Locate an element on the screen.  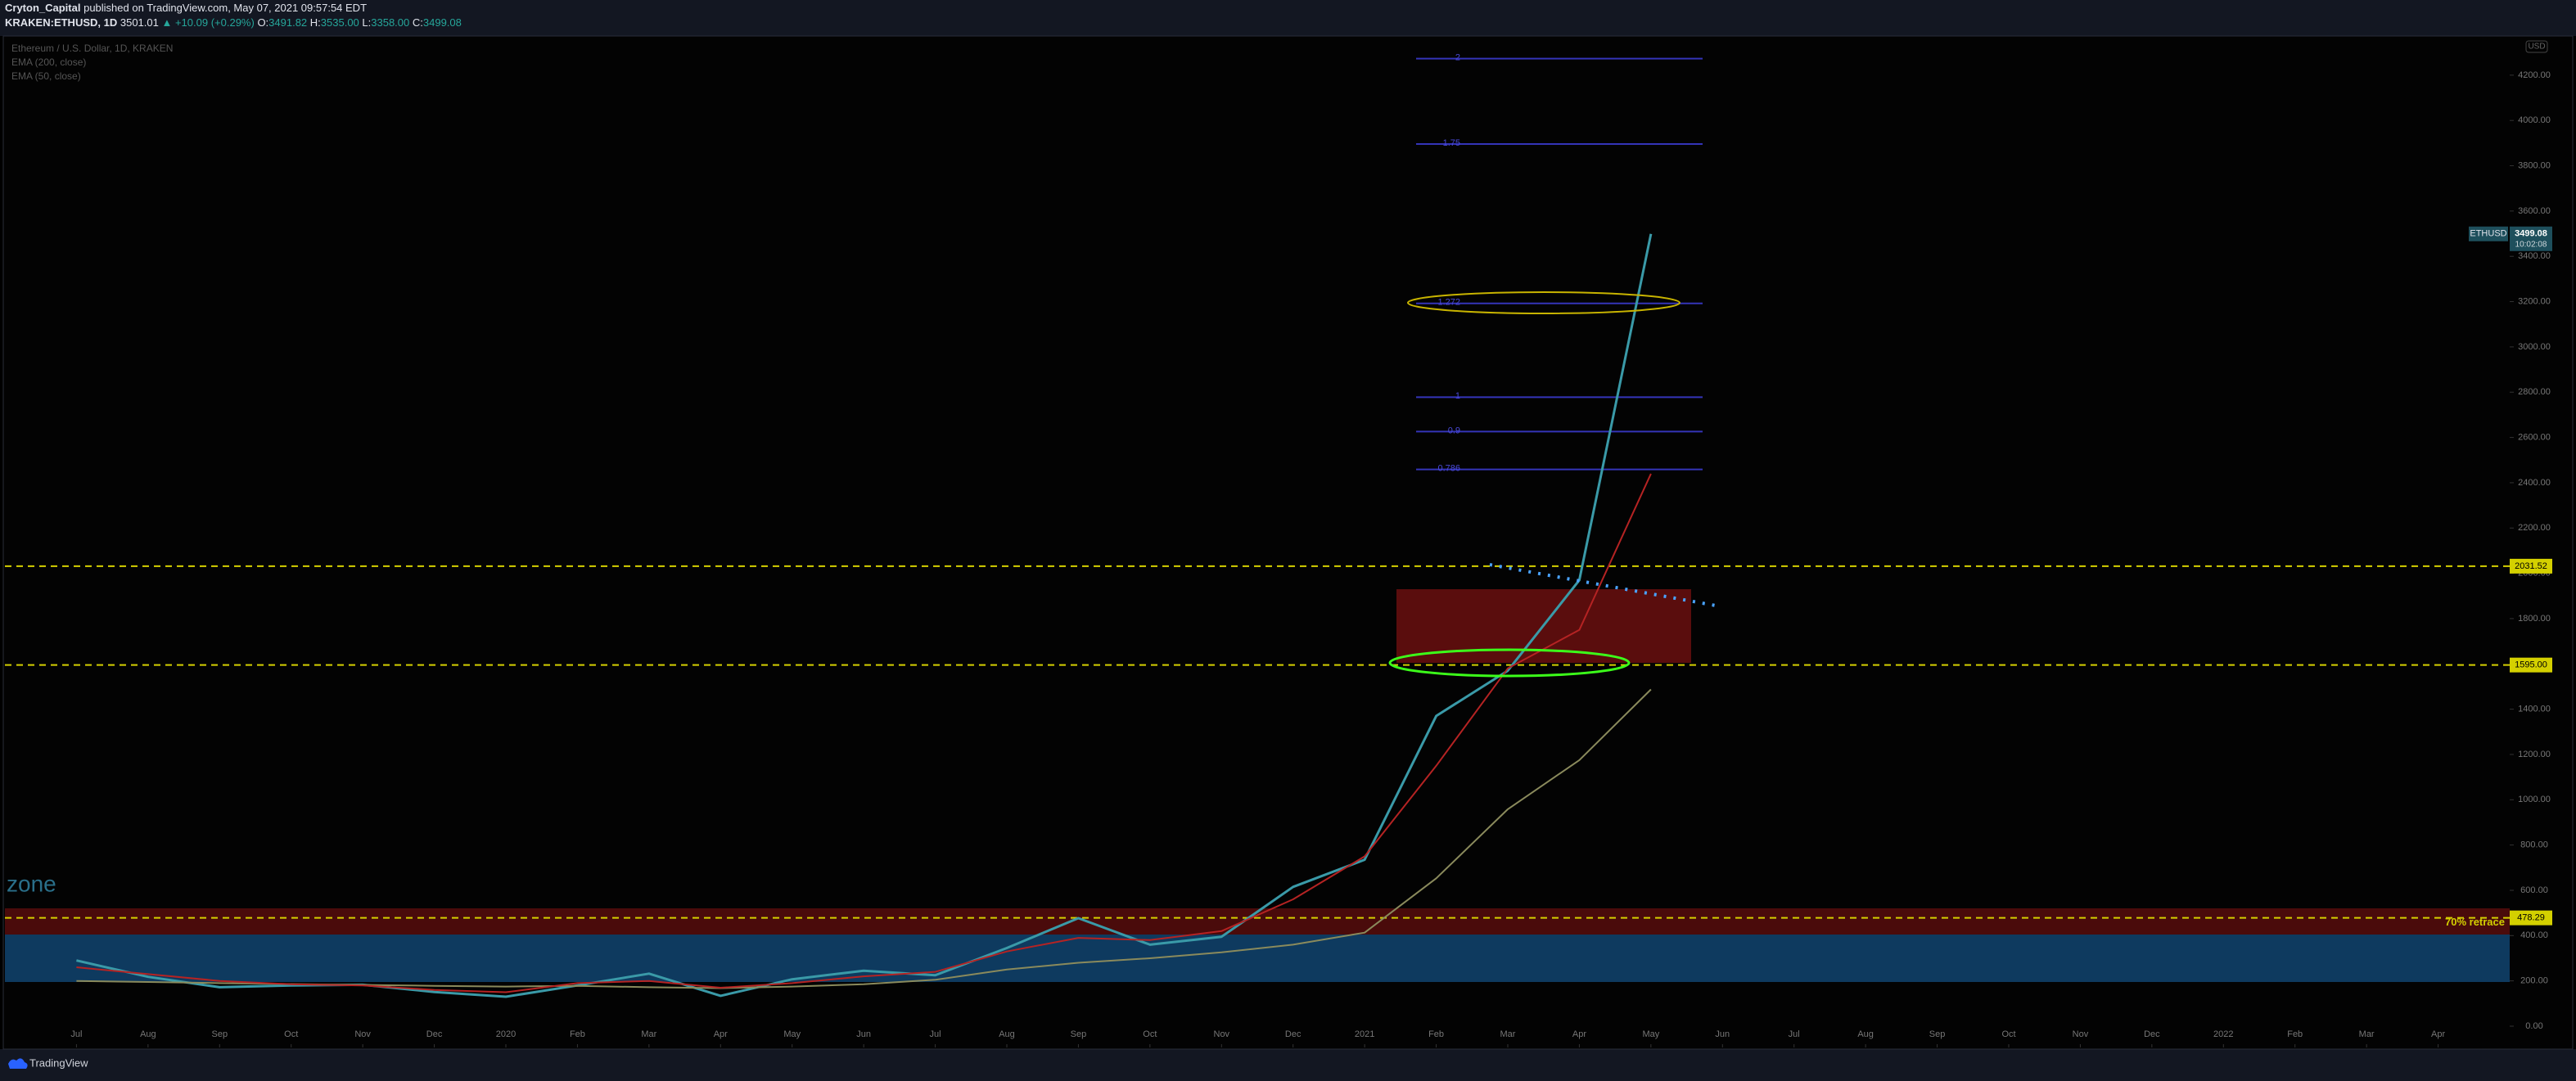
brand: TradingView is located at coordinates (58, 1062).